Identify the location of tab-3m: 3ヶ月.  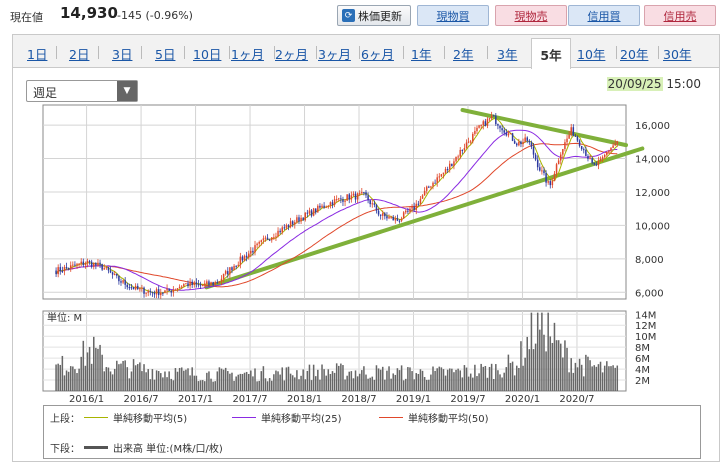
(334, 54).